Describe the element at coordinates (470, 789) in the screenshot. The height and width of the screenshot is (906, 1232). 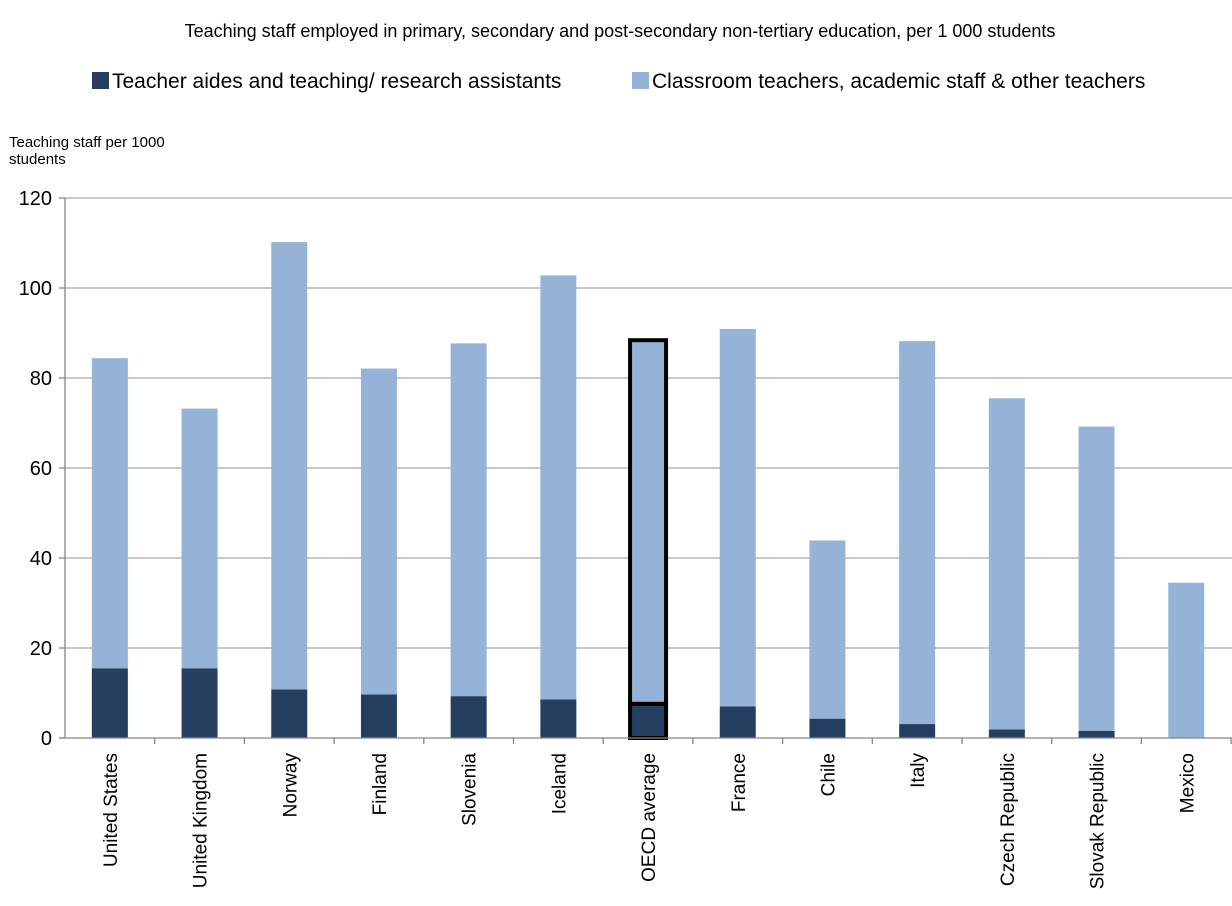
I see `x-category-label: Slovenia` at that location.